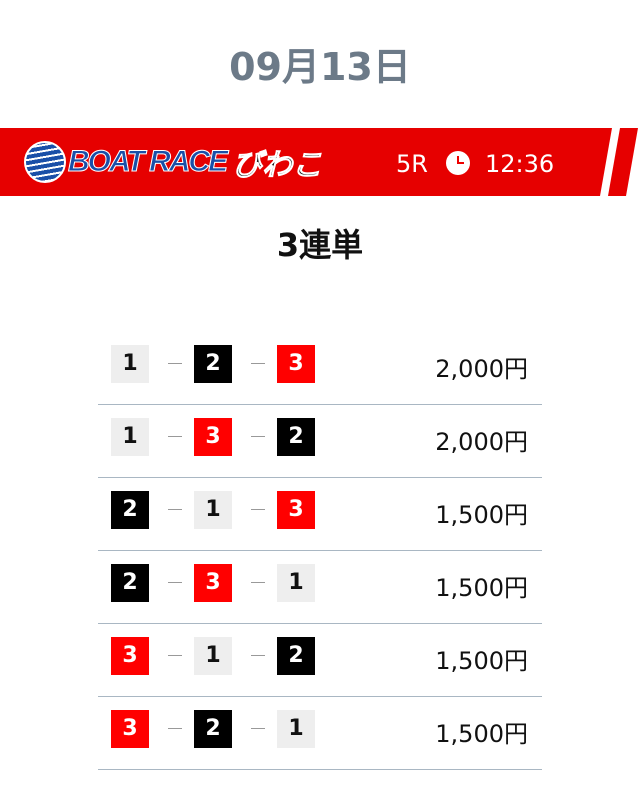 Image resolution: width=640 pixels, height=805 pixels. What do you see at coordinates (320, 733) in the screenshot?
I see `result-row: 3 2 1 1,500円` at bounding box center [320, 733].